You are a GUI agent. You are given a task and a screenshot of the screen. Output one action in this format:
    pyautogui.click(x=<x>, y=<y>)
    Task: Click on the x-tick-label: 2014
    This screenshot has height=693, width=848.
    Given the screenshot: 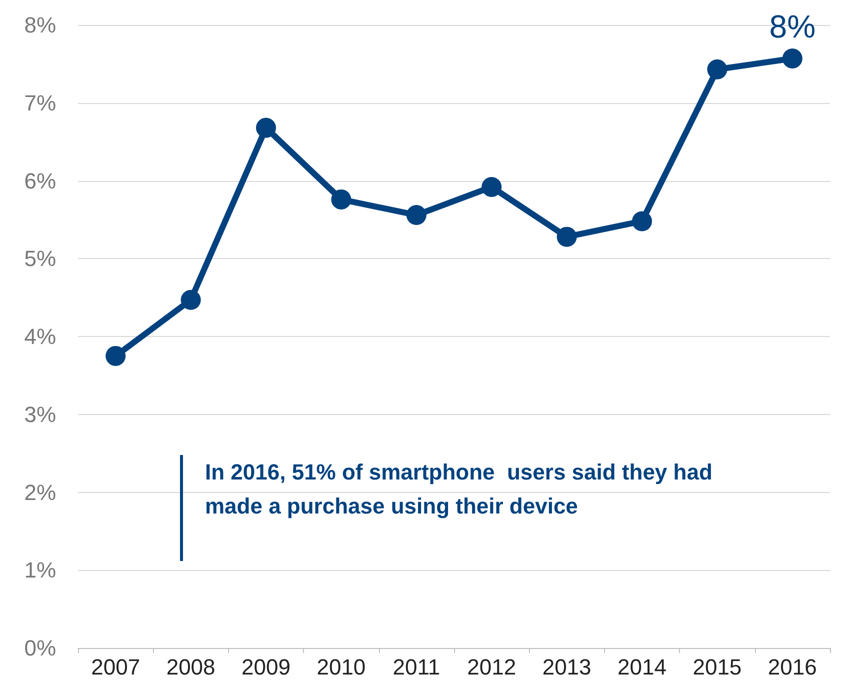 What is the action you would take?
    pyautogui.click(x=642, y=667)
    